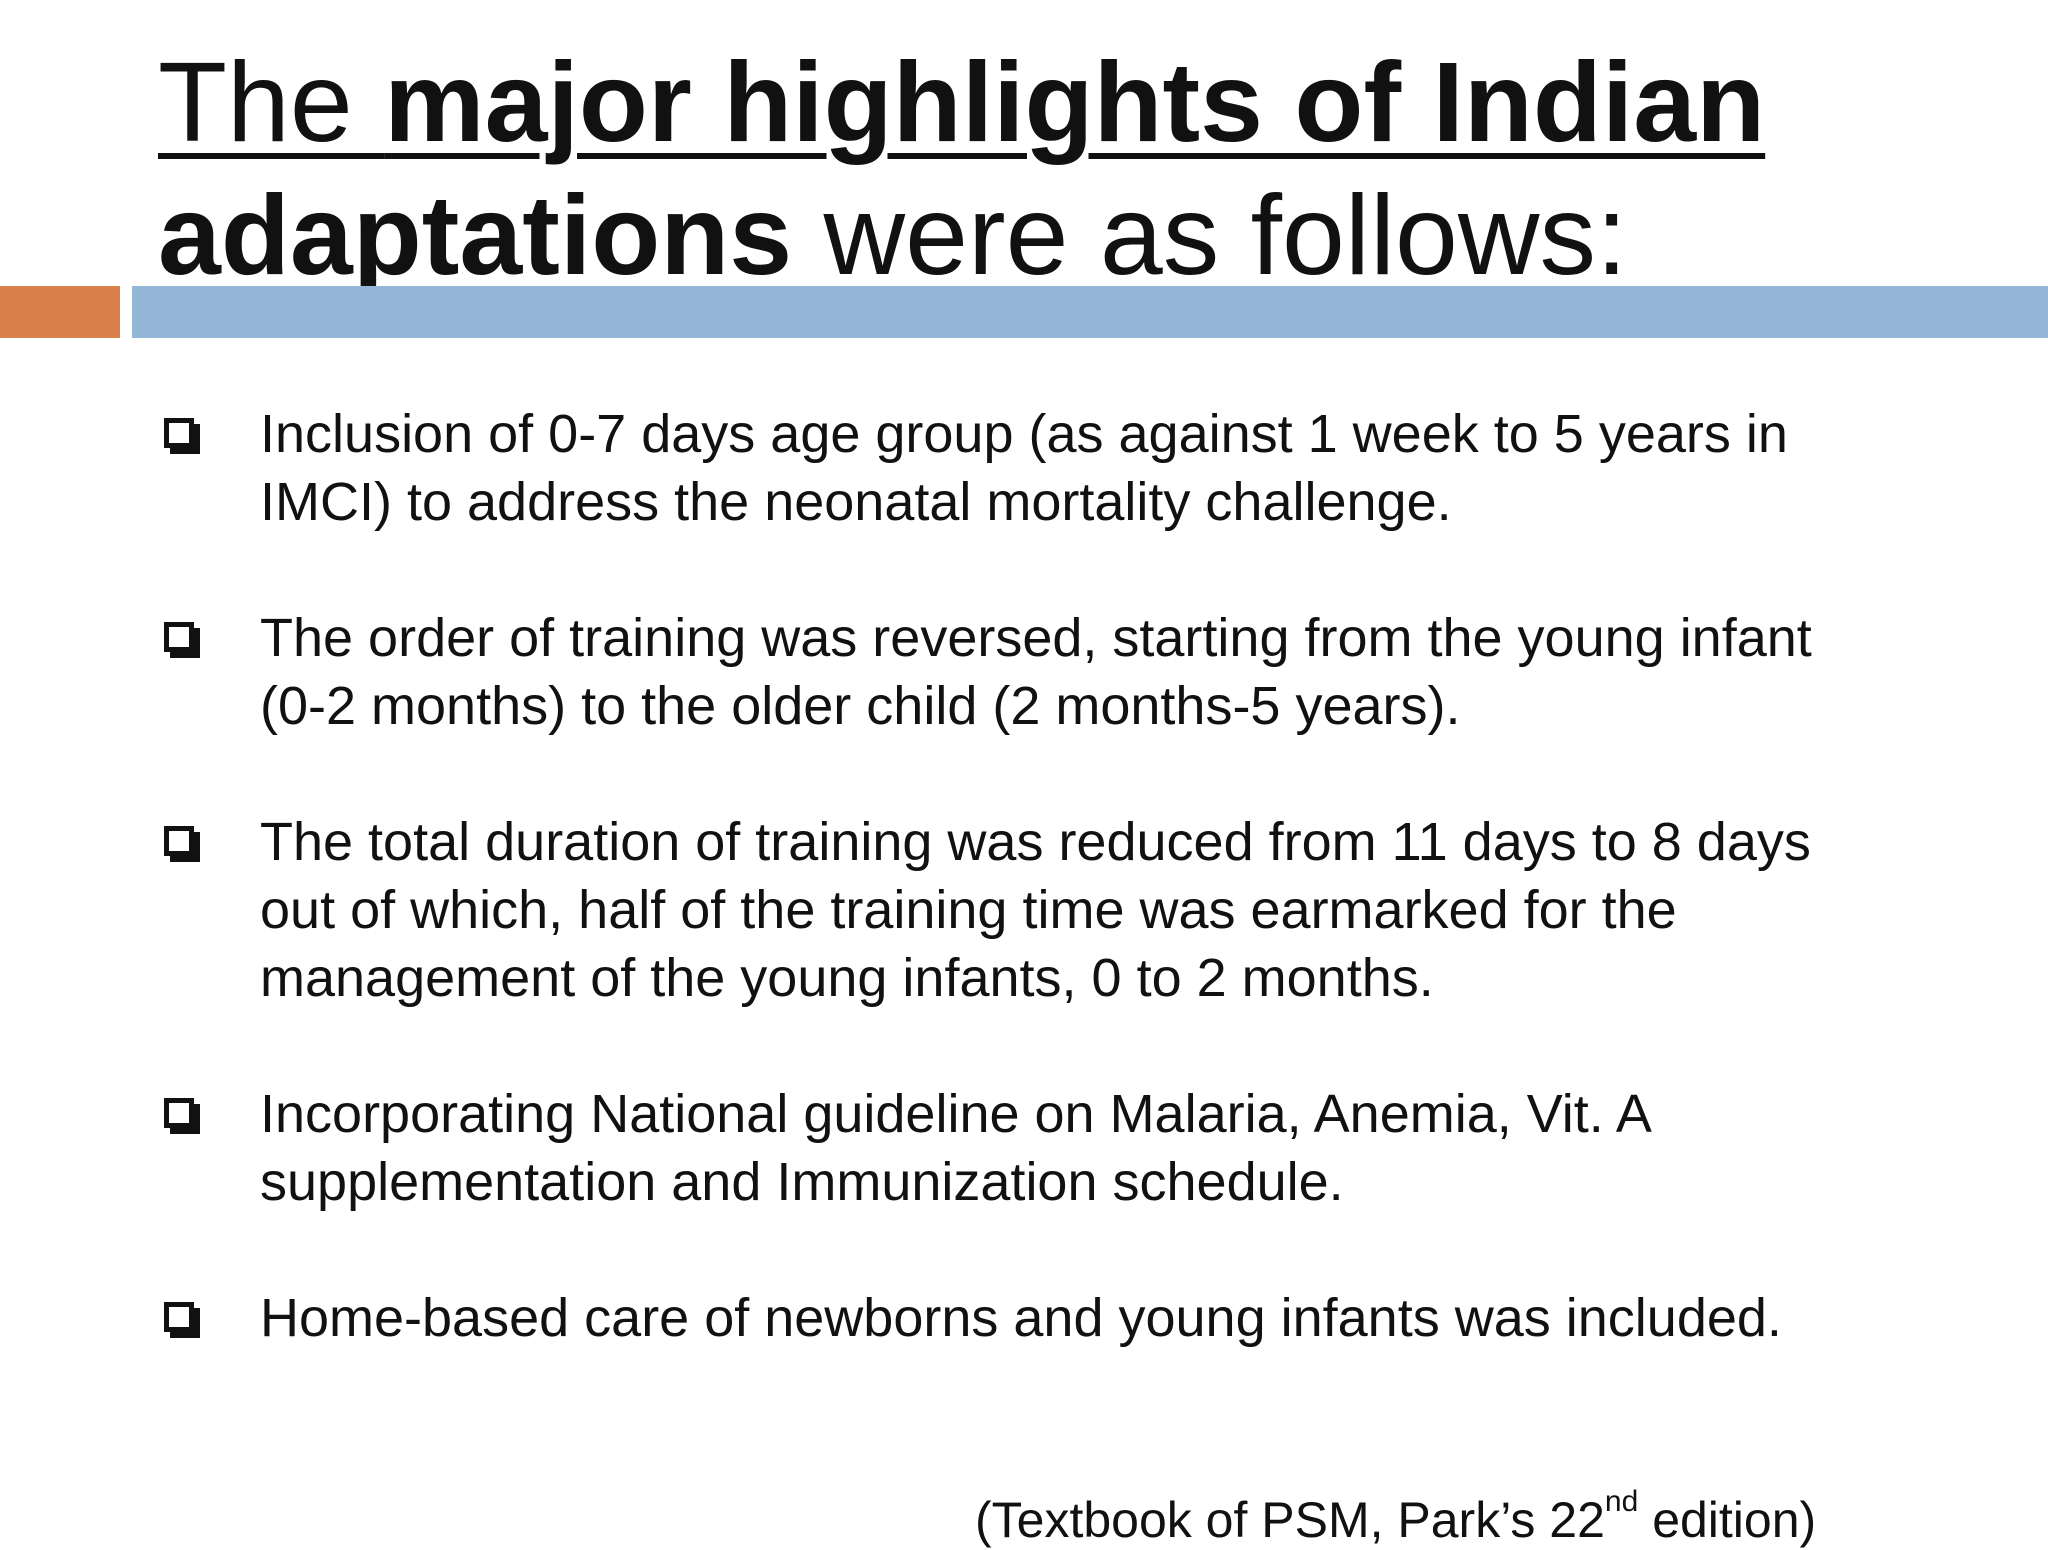 The image size is (2048, 1550). What do you see at coordinates (962, 168) in the screenshot?
I see `title-part-2-bold: major highlights of Indian adaptations` at bounding box center [962, 168].